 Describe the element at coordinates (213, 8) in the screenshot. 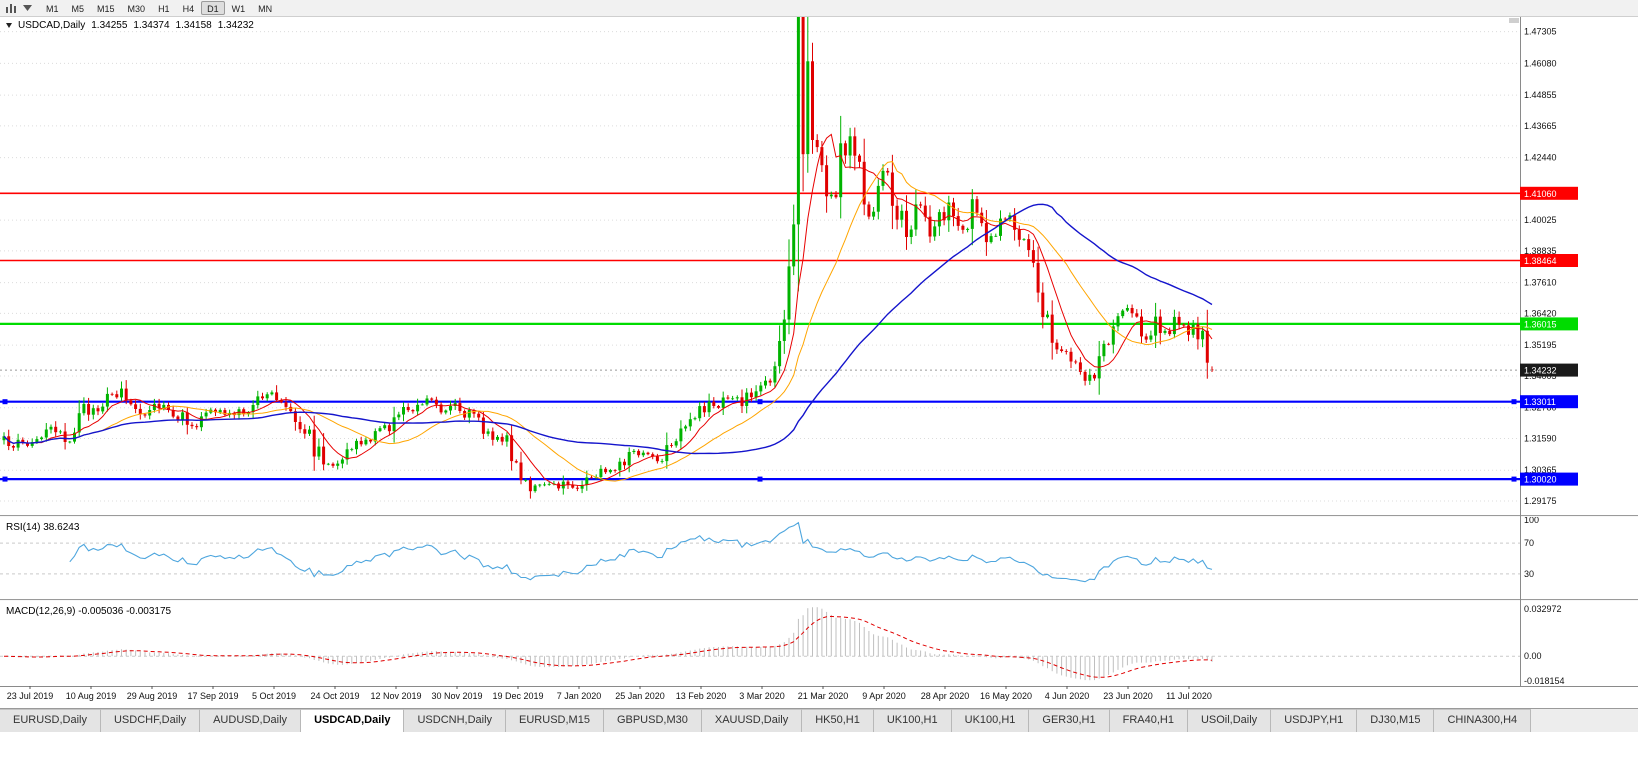

I see `period-button-d1: D1` at that location.